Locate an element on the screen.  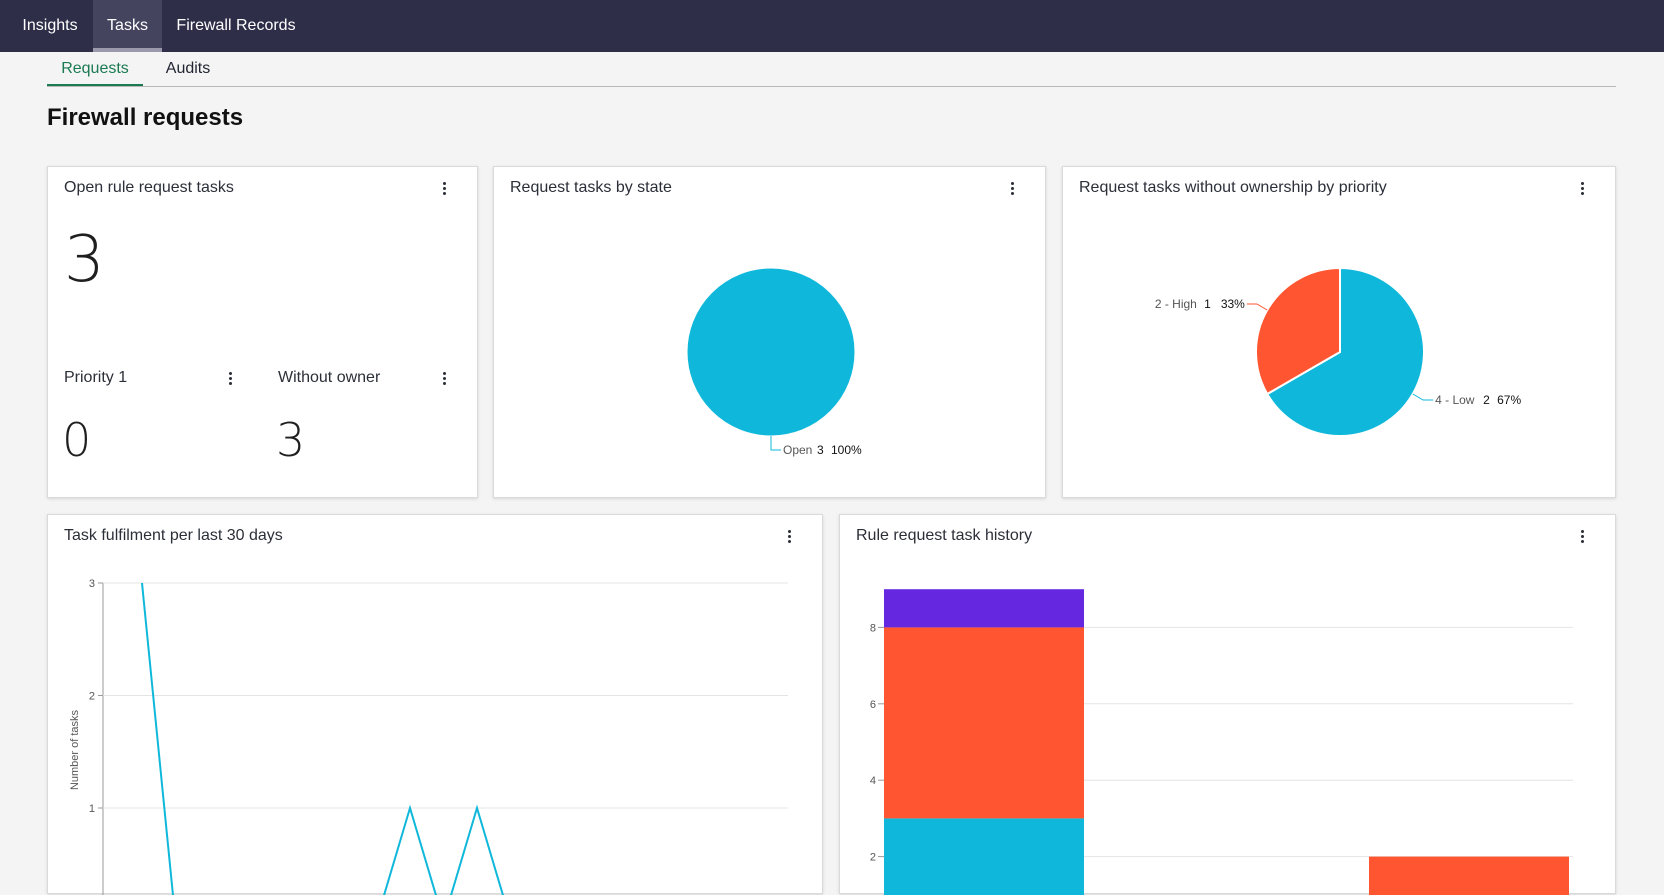
without-owner-label: Without owner is located at coordinates (329, 378).